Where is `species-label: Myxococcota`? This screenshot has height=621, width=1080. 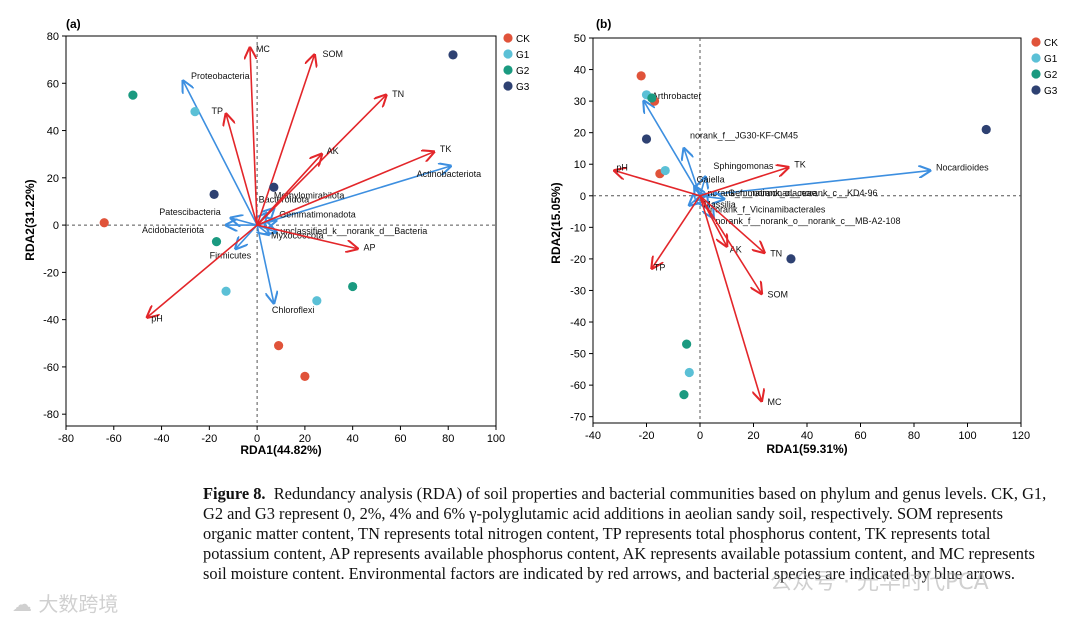 species-label: Myxococcota is located at coordinates (297, 236).